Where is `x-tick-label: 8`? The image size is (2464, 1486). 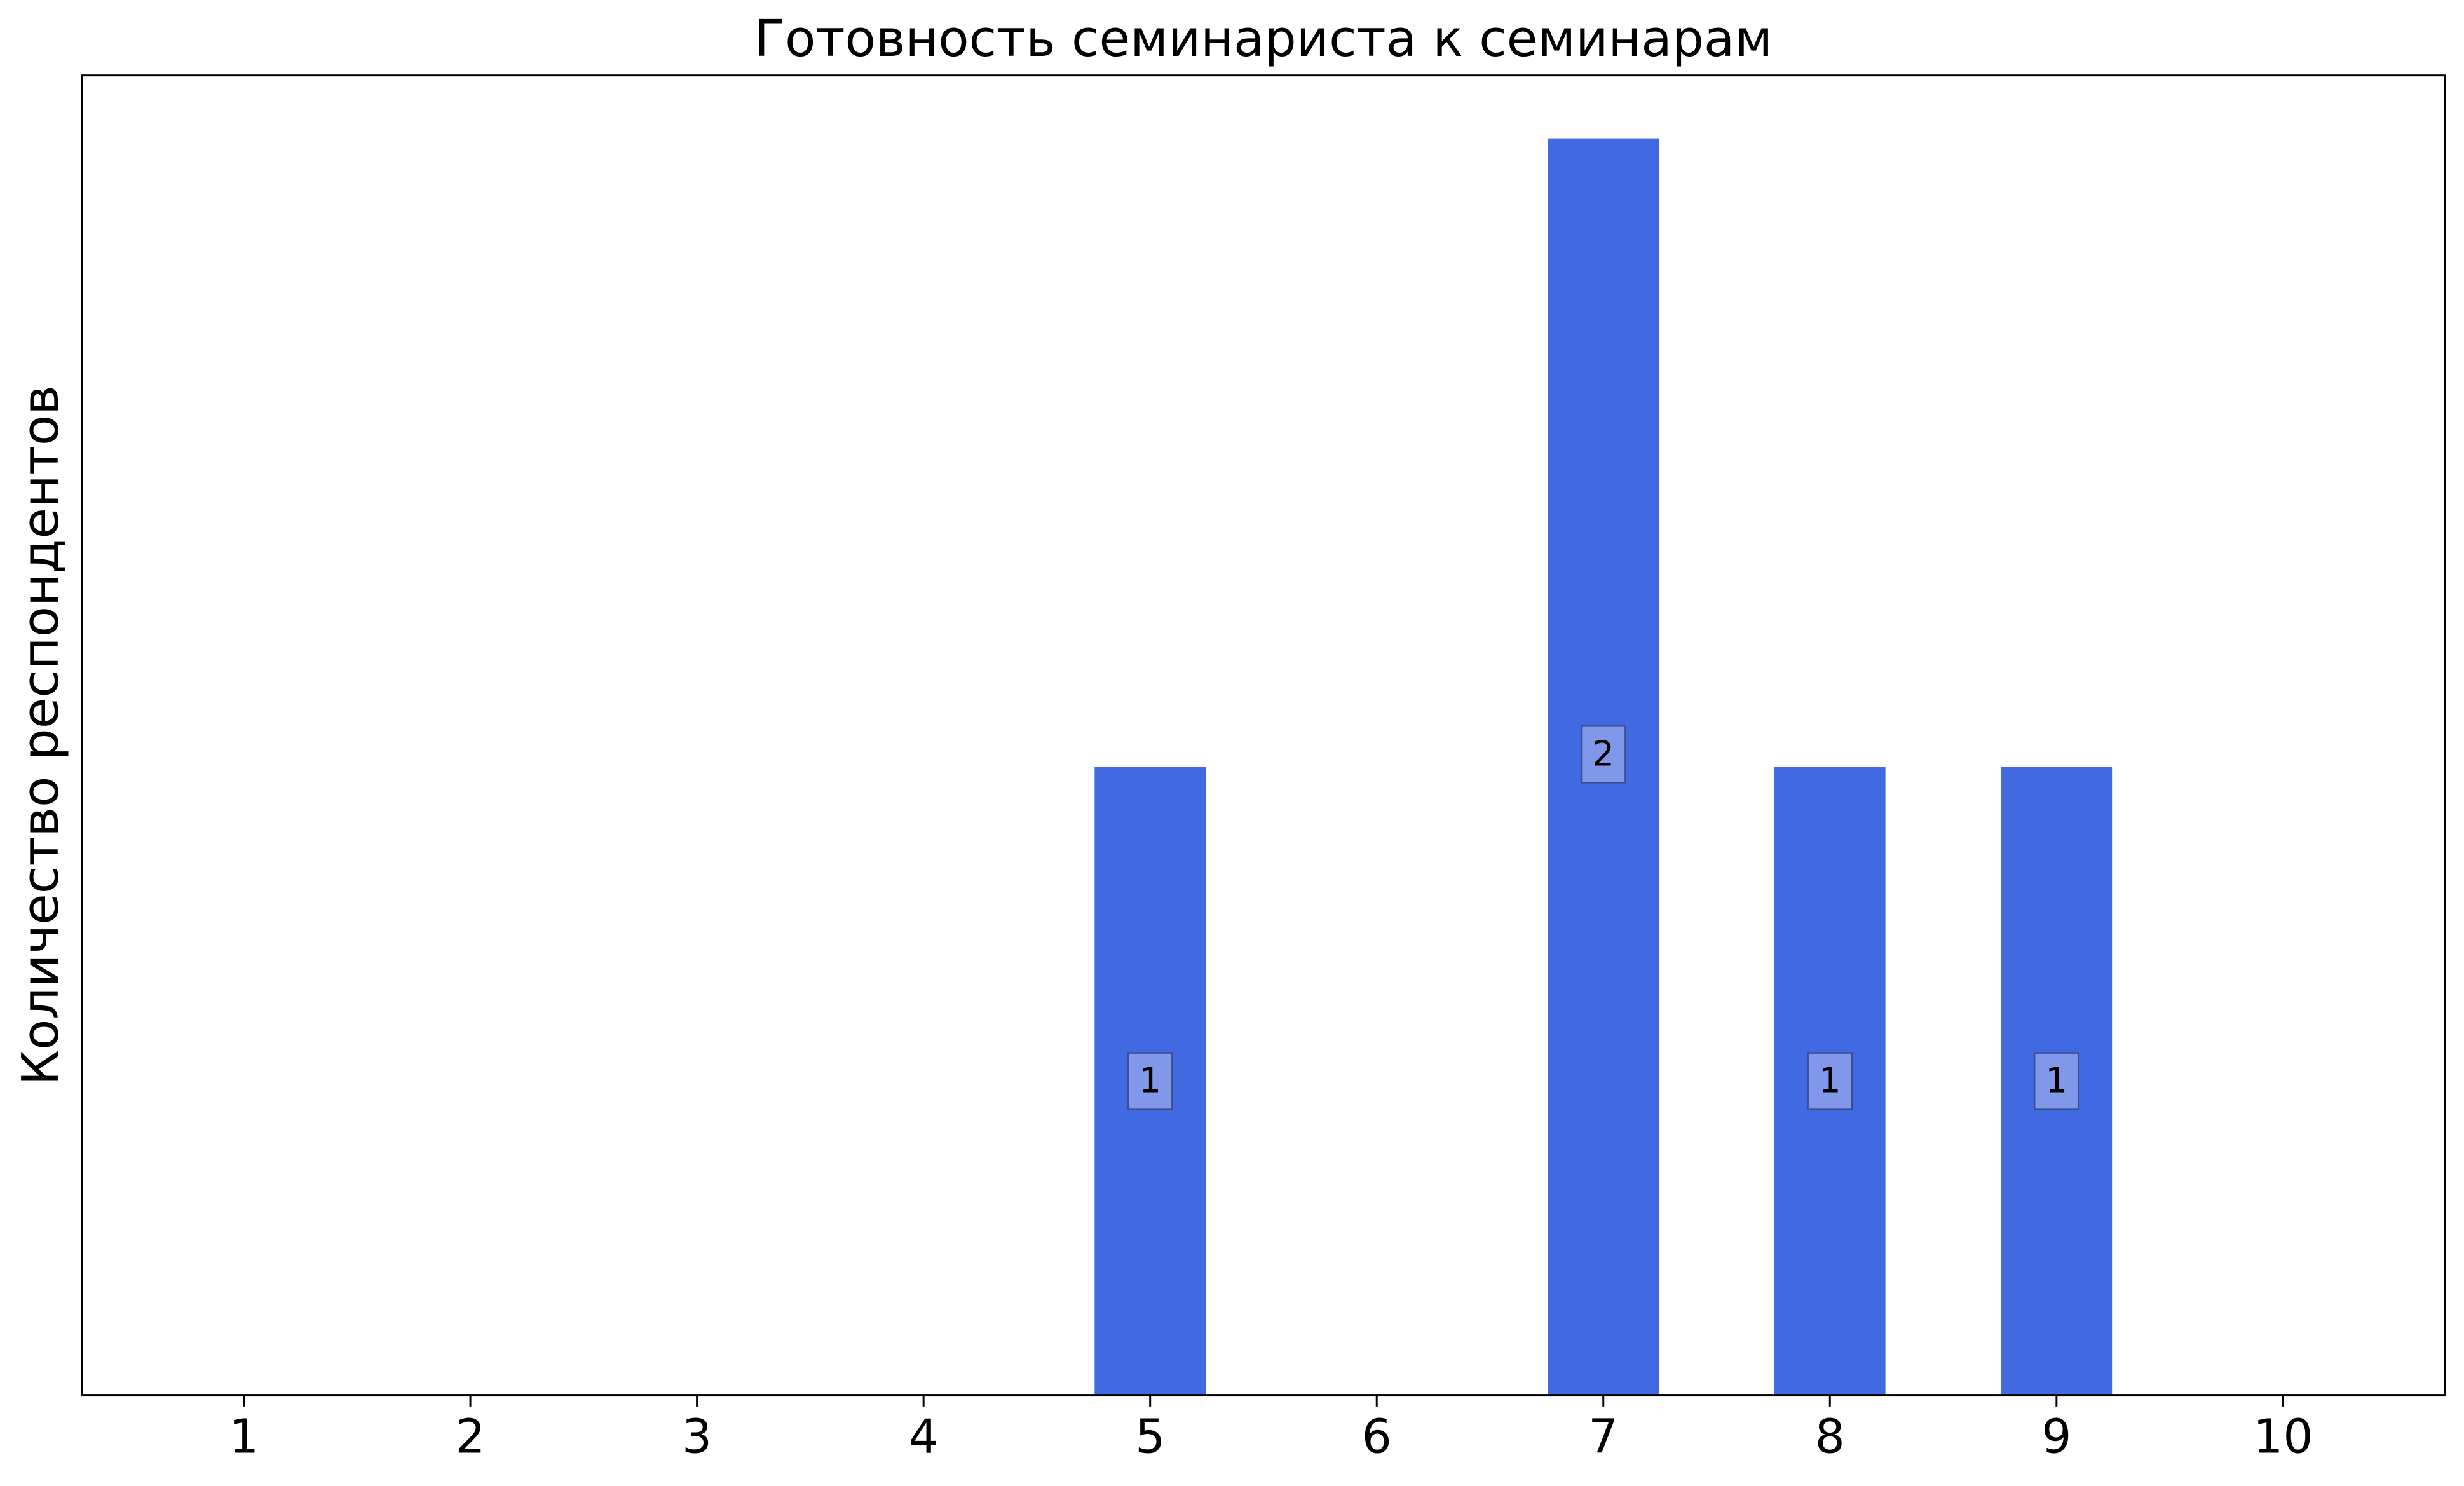
x-tick-label: 8 is located at coordinates (1830, 1436).